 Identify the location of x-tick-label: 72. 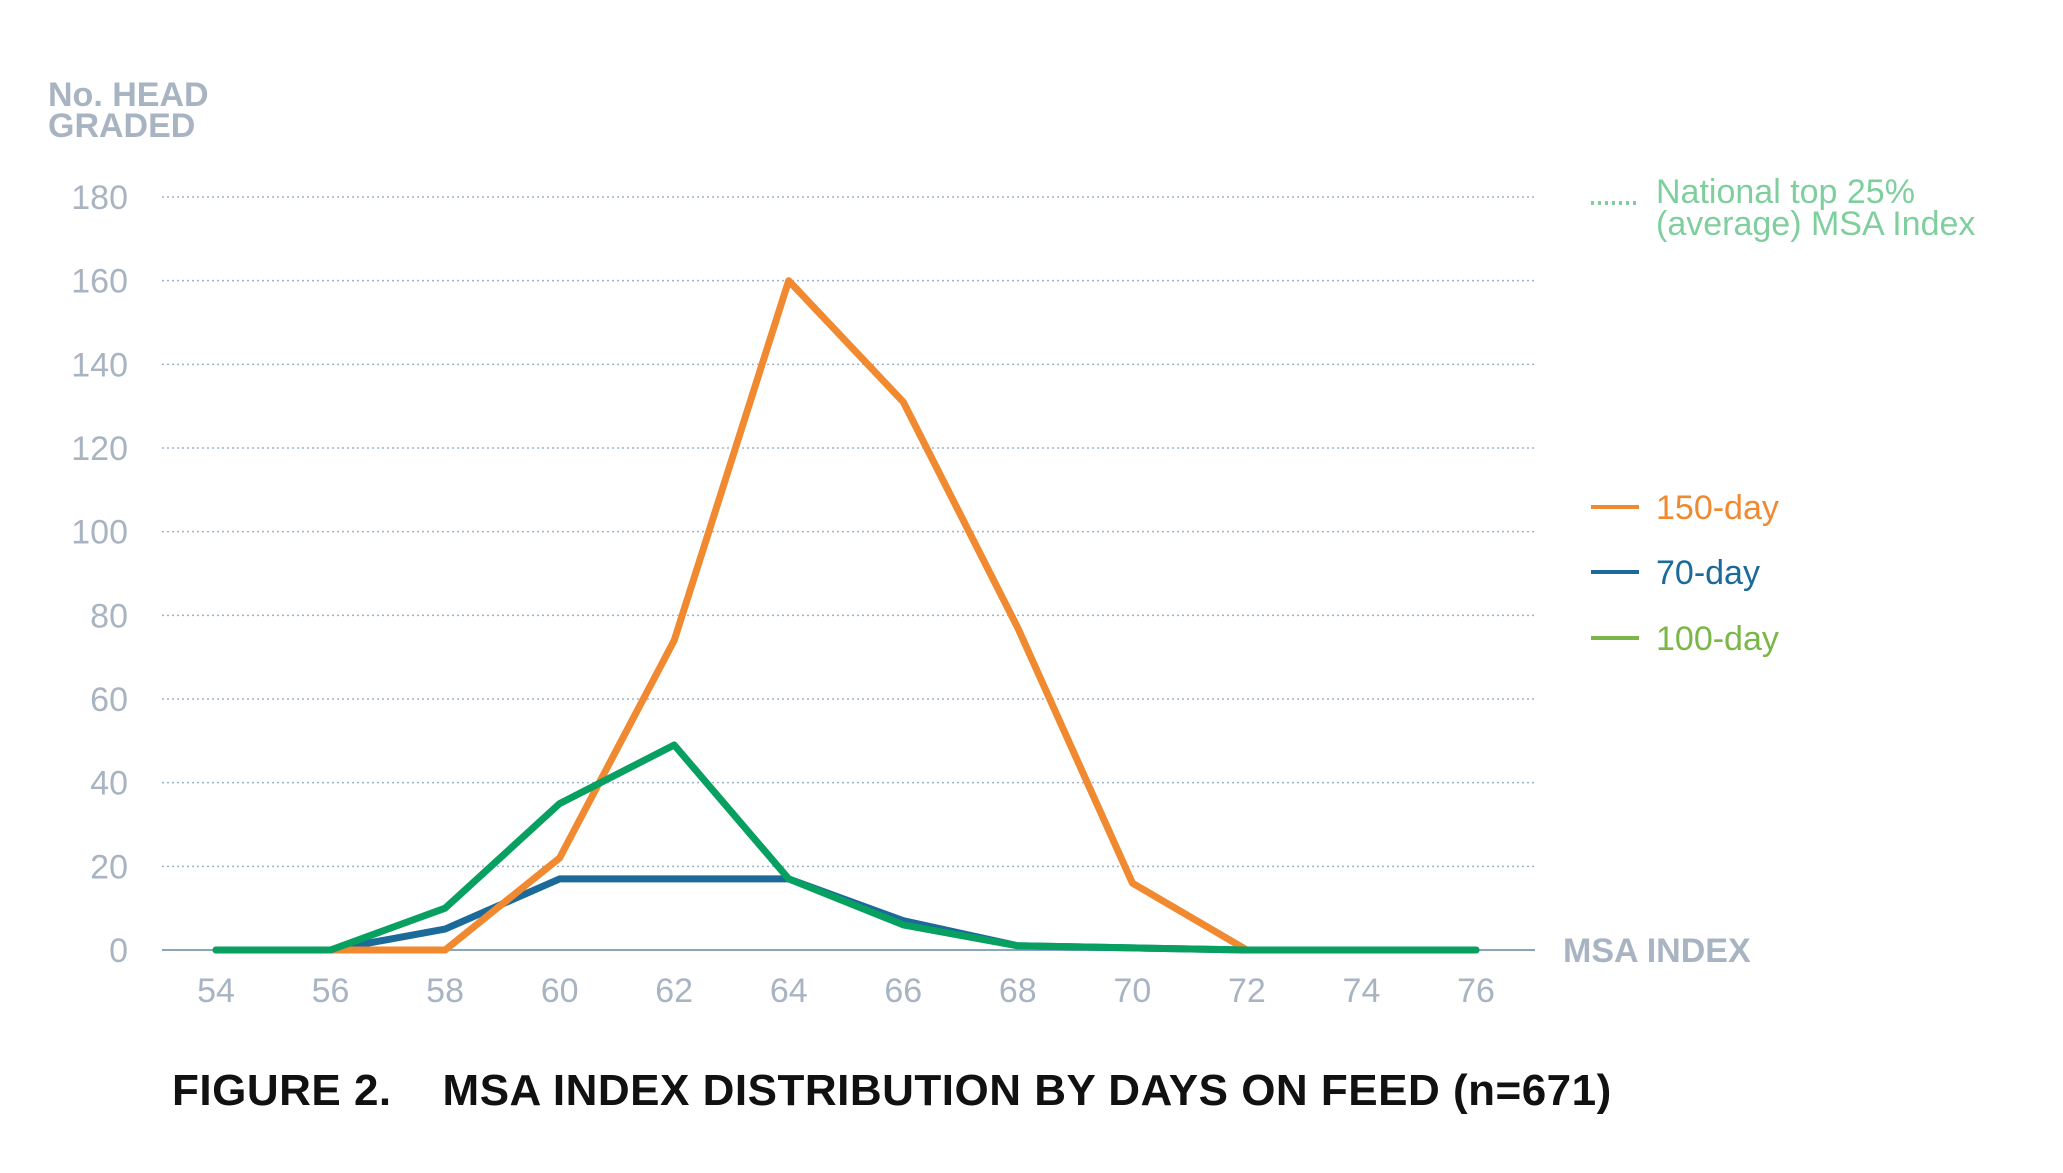
(1247, 991).